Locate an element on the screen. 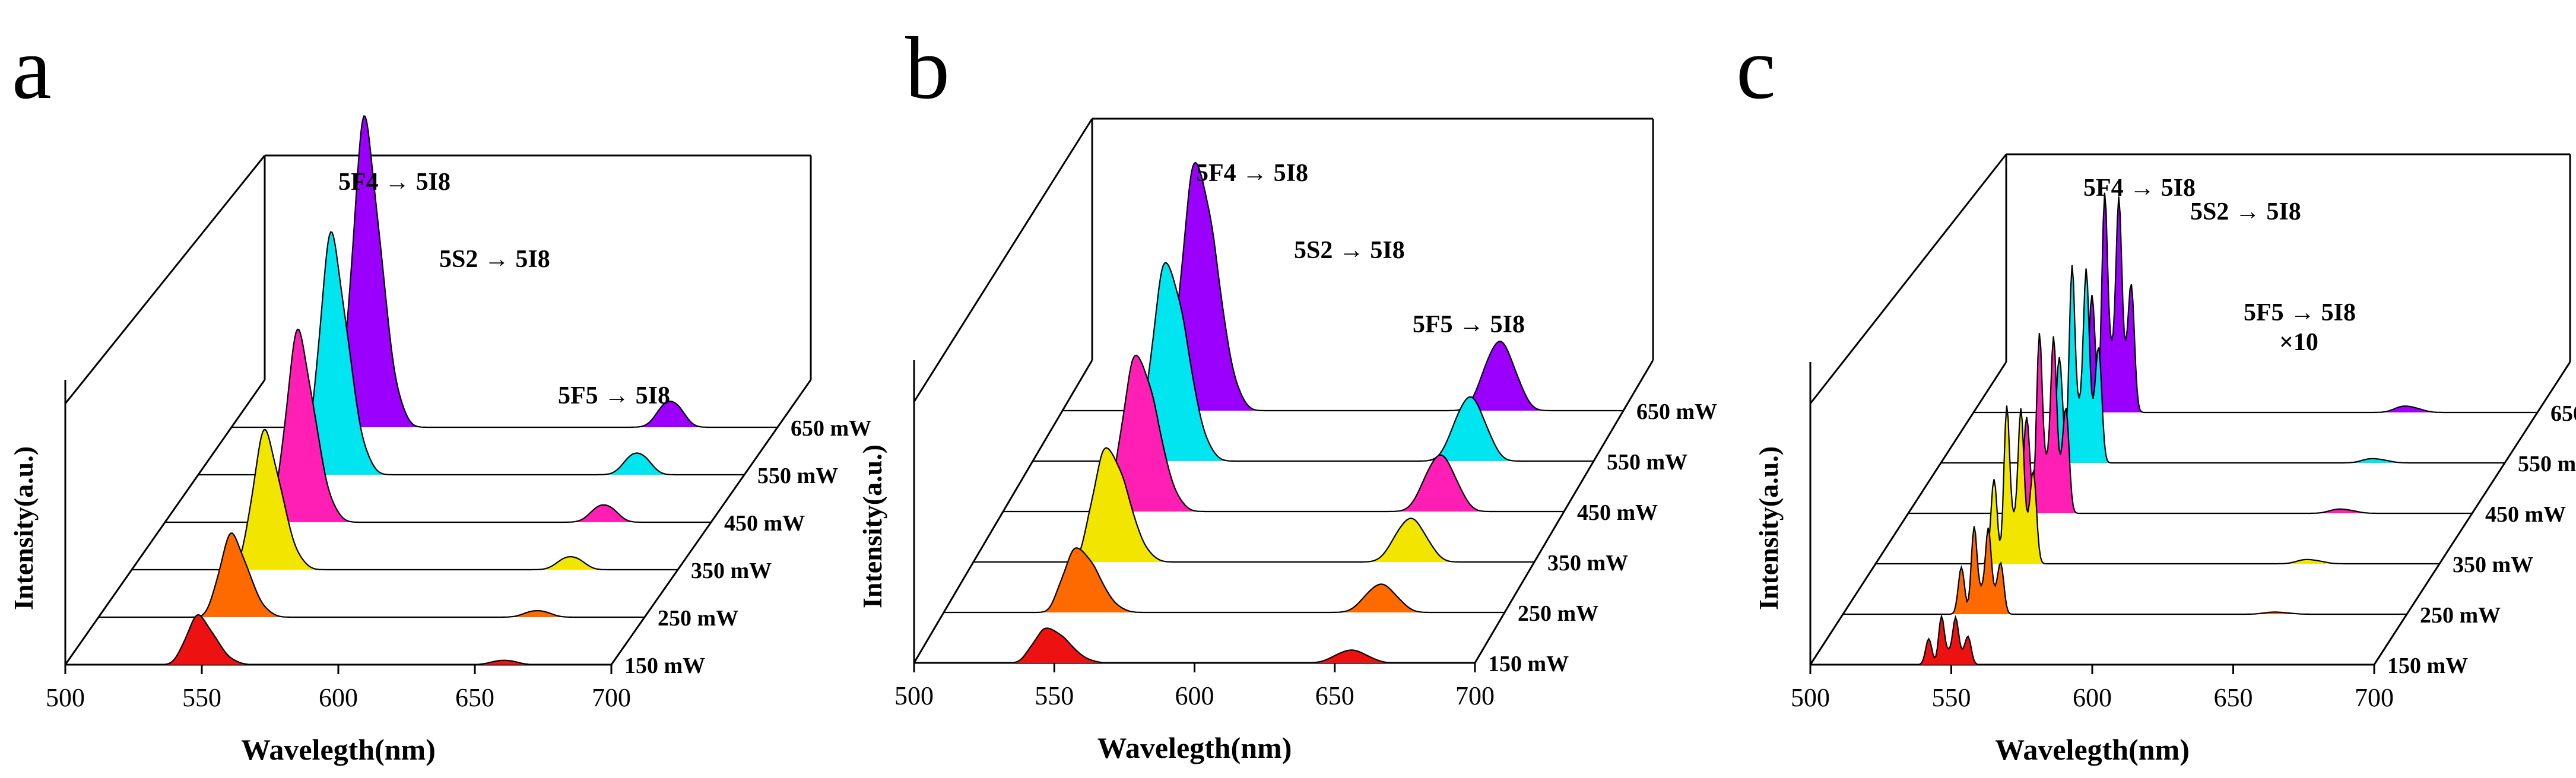 The height and width of the screenshot is (778, 2576). transition-label: ×10 is located at coordinates (2298, 342).